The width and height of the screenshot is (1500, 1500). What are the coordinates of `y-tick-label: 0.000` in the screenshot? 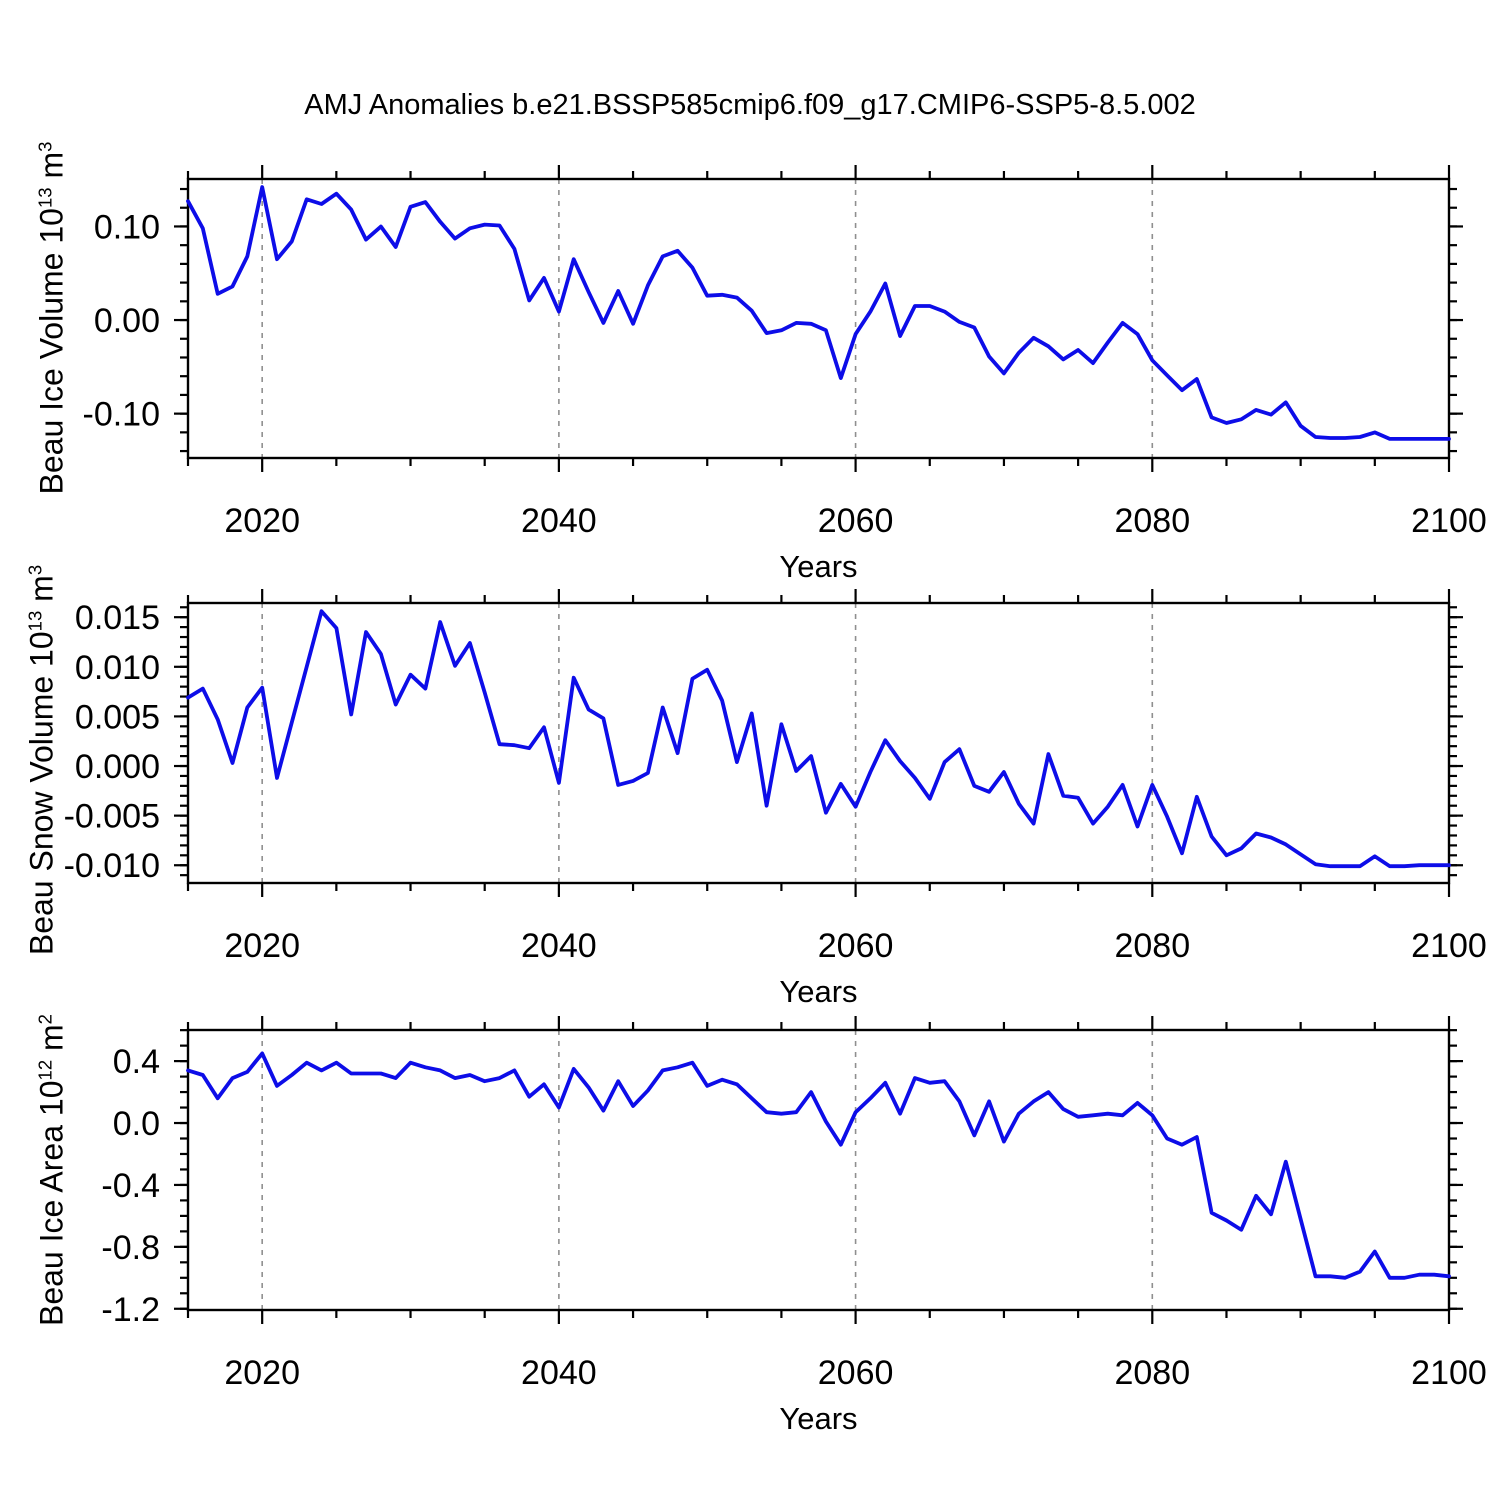 It's located at (117, 767).